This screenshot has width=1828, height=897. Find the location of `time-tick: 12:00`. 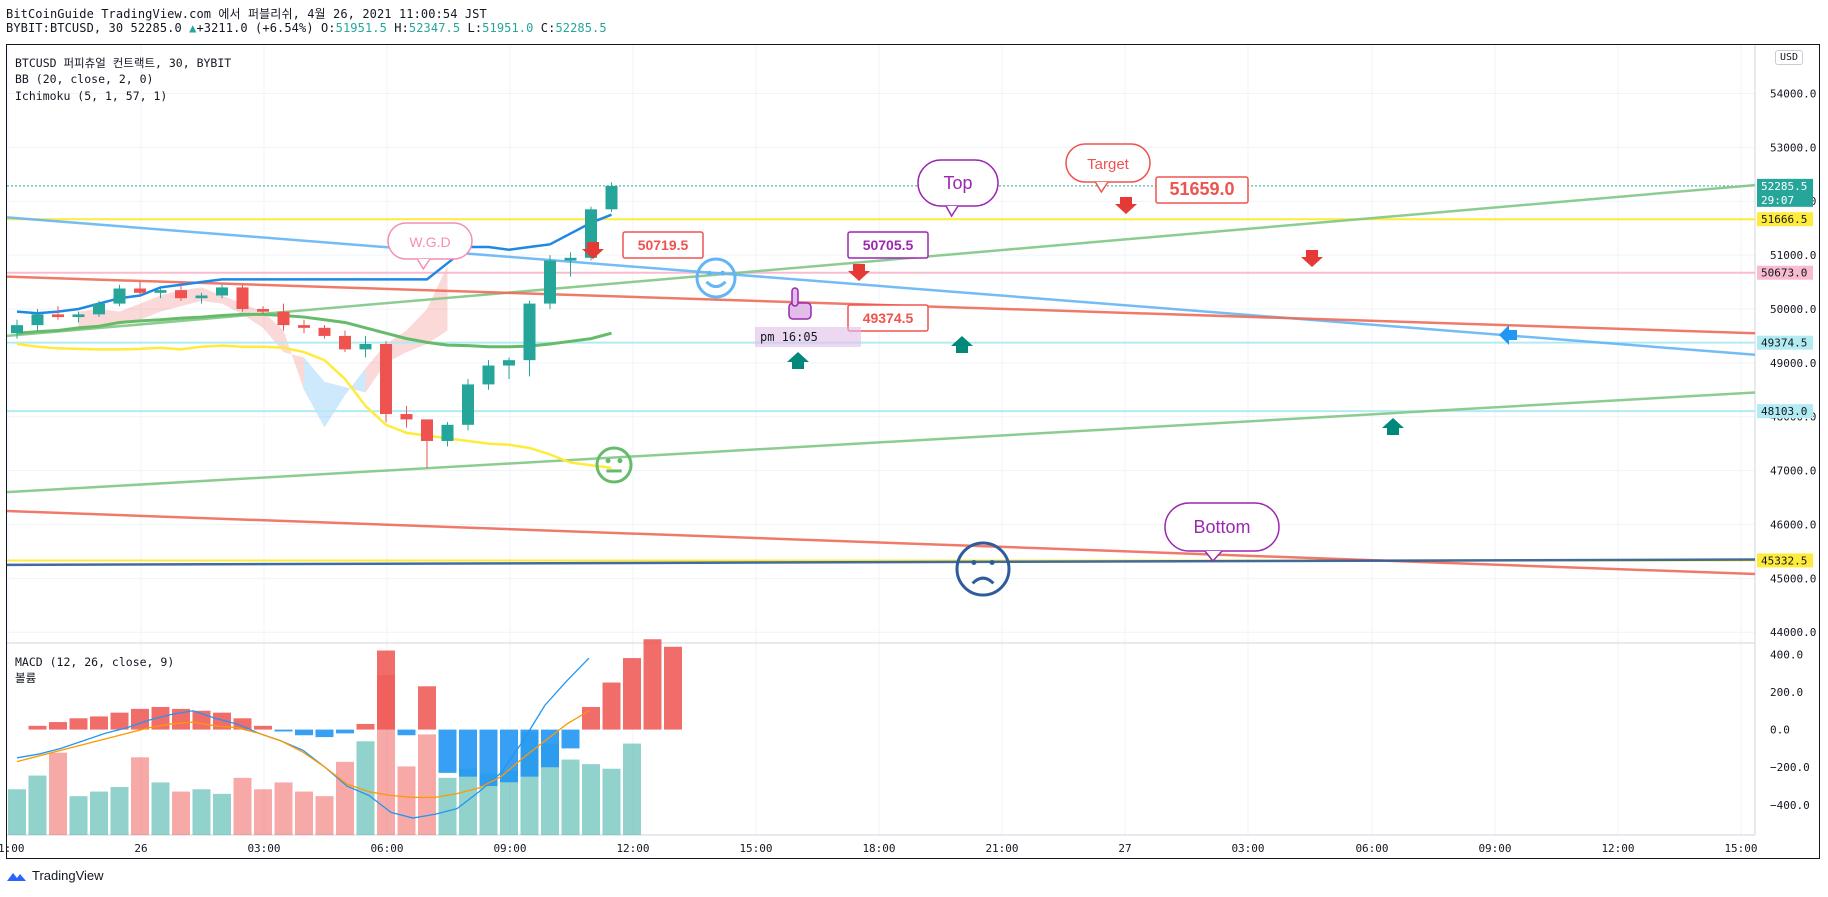

time-tick: 12:00 is located at coordinates (1617, 848).